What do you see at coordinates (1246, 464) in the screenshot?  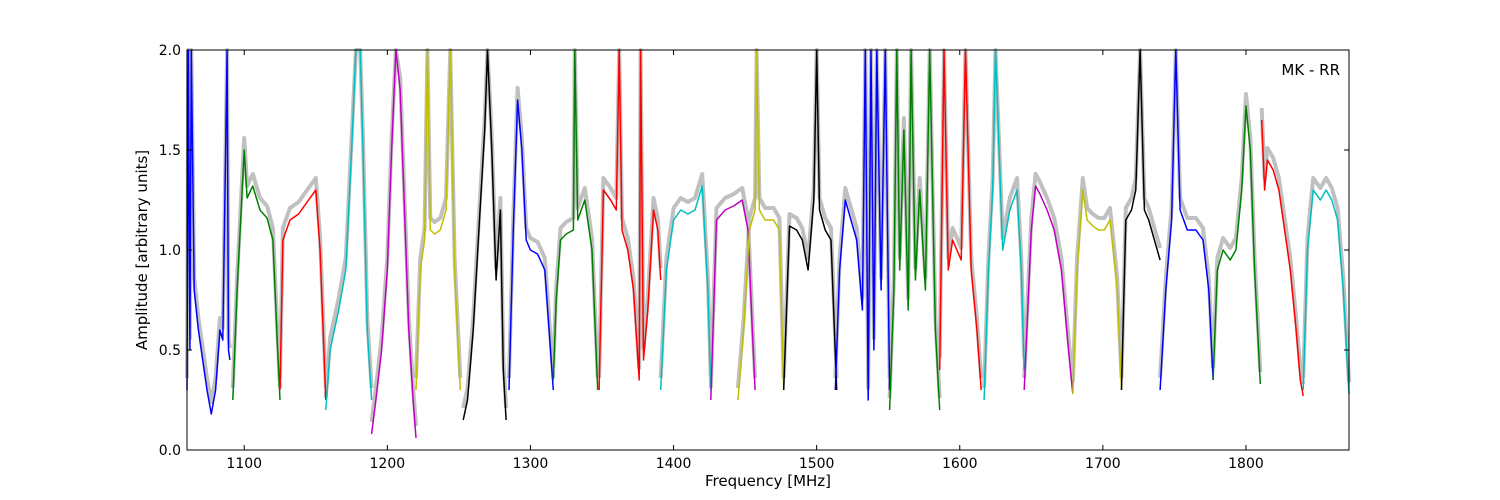 I see `x-tick-label: 1800` at bounding box center [1246, 464].